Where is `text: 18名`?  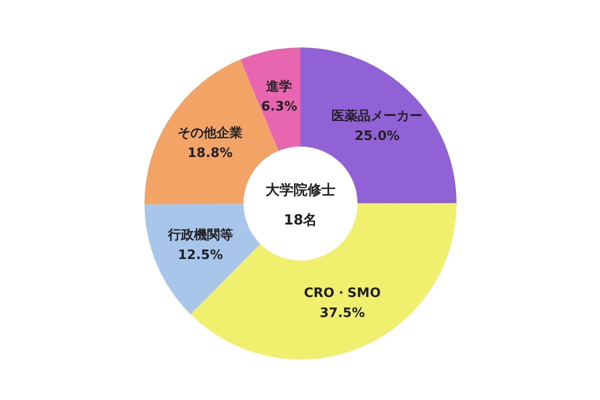 text: 18名 is located at coordinates (301, 220).